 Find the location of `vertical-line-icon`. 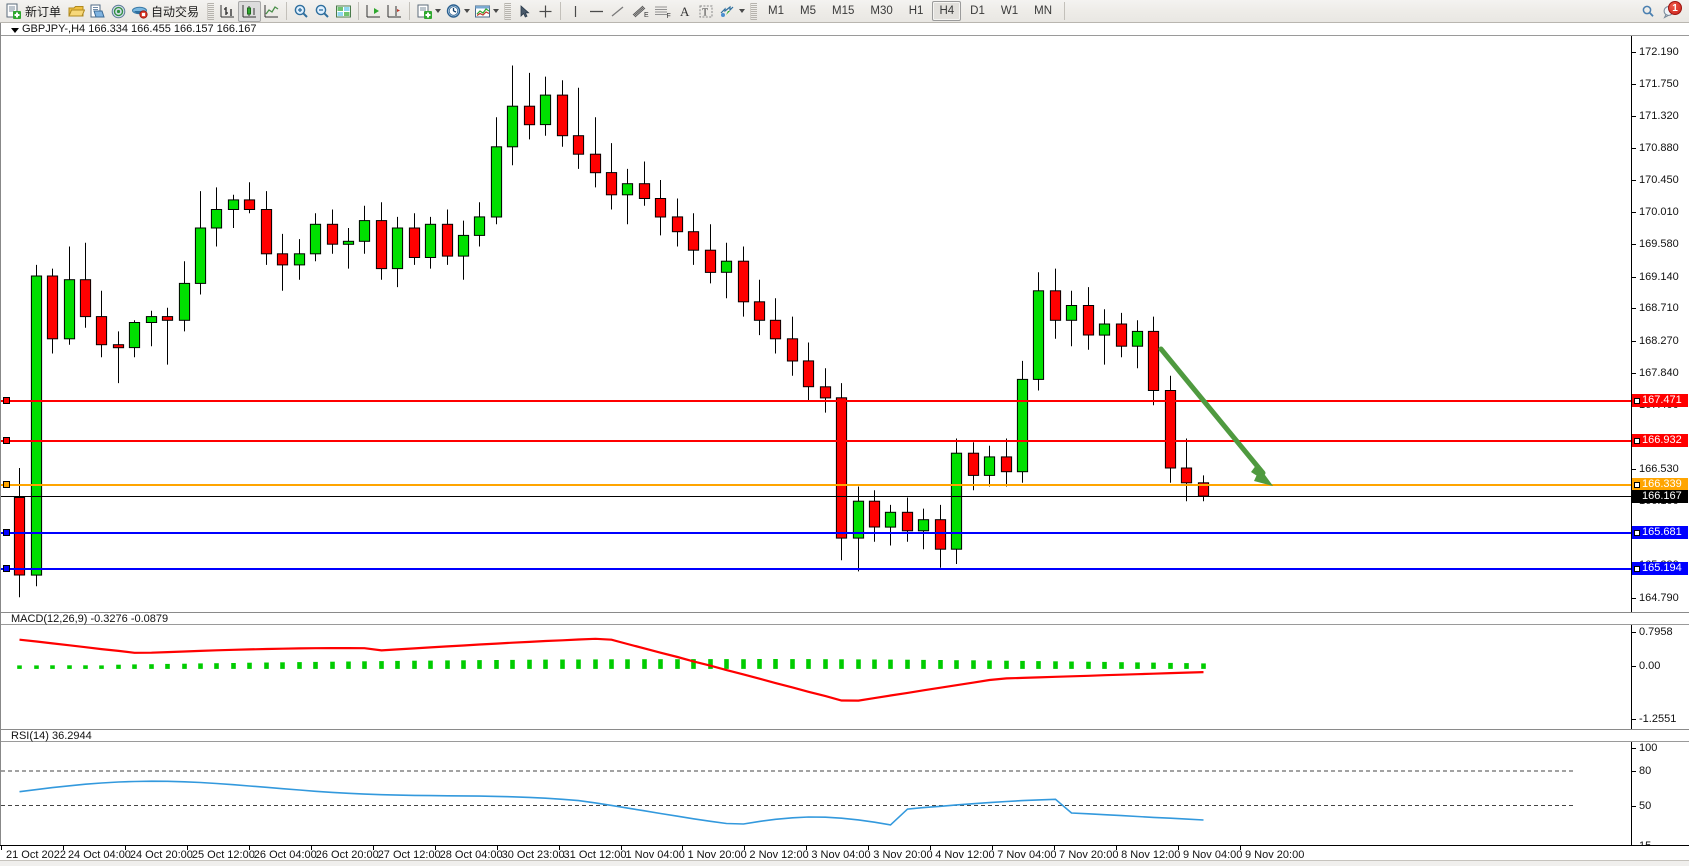

vertical-line-icon is located at coordinates (575, 11).